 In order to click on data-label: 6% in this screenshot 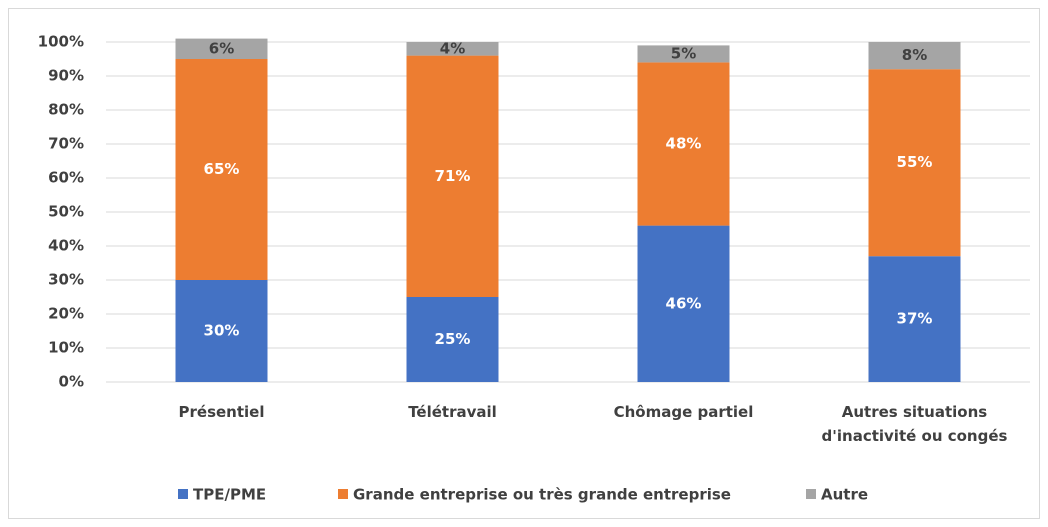, I will do `click(221, 48)`.